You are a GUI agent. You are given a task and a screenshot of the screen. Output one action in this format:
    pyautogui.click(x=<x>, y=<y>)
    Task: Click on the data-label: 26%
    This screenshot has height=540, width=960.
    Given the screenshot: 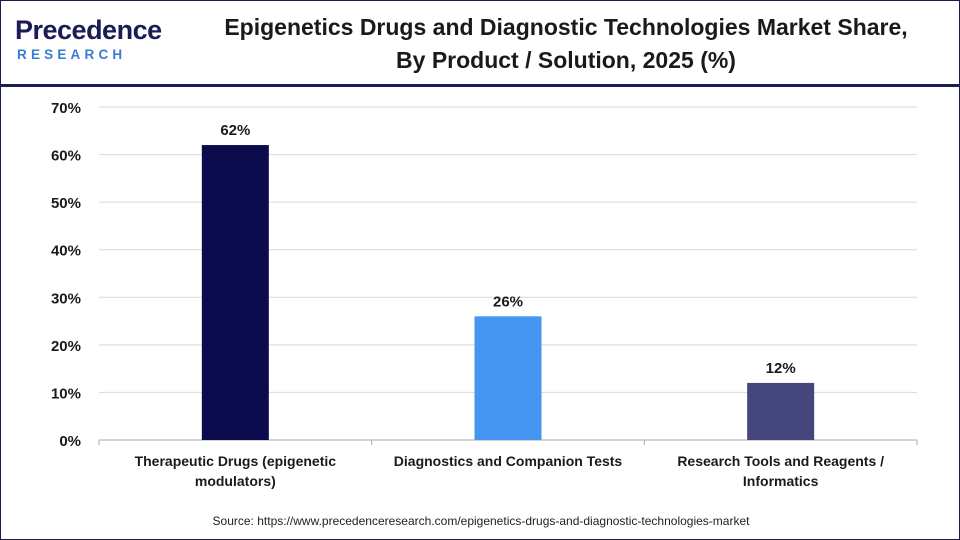 What is the action you would take?
    pyautogui.click(x=508, y=301)
    